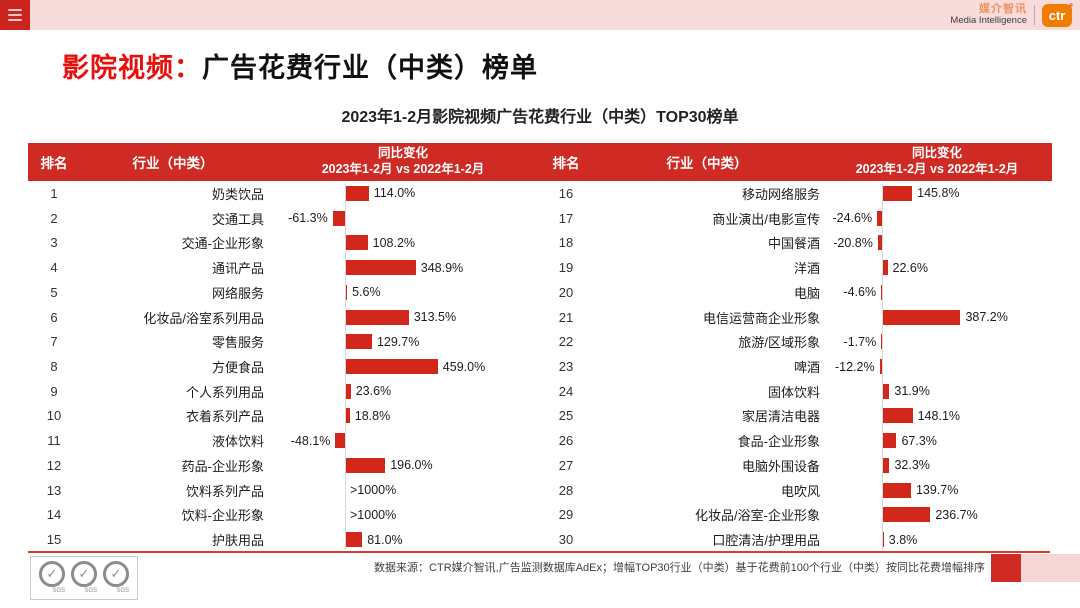  I want to click on table-row: 28 电吹风 139.7%, so click(796, 490).